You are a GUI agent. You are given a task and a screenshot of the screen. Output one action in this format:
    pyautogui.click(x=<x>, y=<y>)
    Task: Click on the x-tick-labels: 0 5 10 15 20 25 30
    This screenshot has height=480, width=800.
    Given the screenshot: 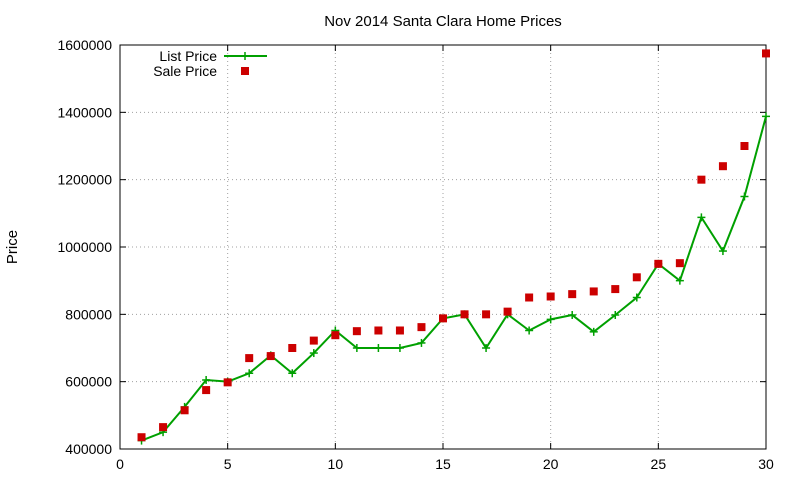 What is the action you would take?
    pyautogui.click(x=445, y=464)
    